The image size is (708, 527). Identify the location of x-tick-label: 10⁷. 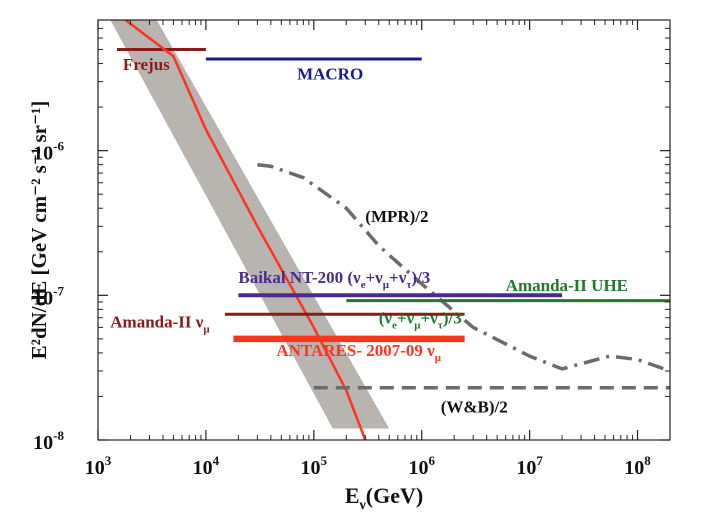
(529, 466).